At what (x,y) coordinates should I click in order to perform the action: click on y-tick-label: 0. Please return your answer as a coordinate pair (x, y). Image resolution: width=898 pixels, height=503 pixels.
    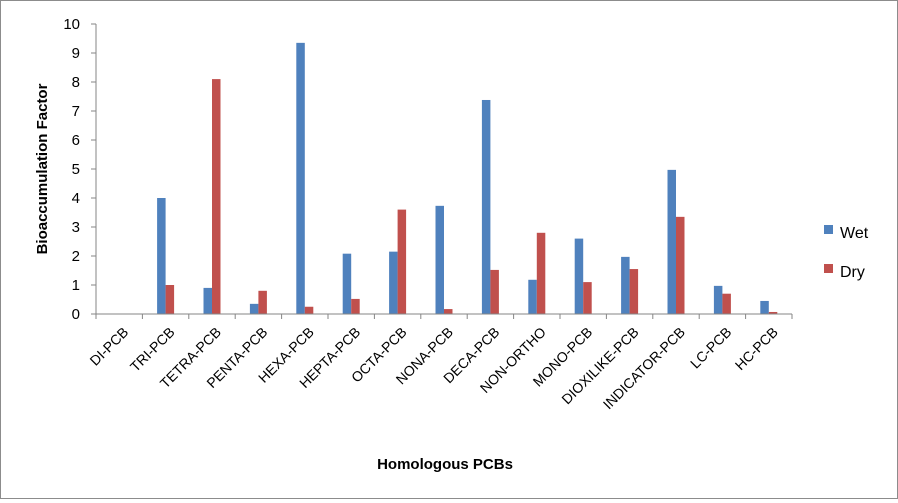
    Looking at the image, I should click on (76, 314).